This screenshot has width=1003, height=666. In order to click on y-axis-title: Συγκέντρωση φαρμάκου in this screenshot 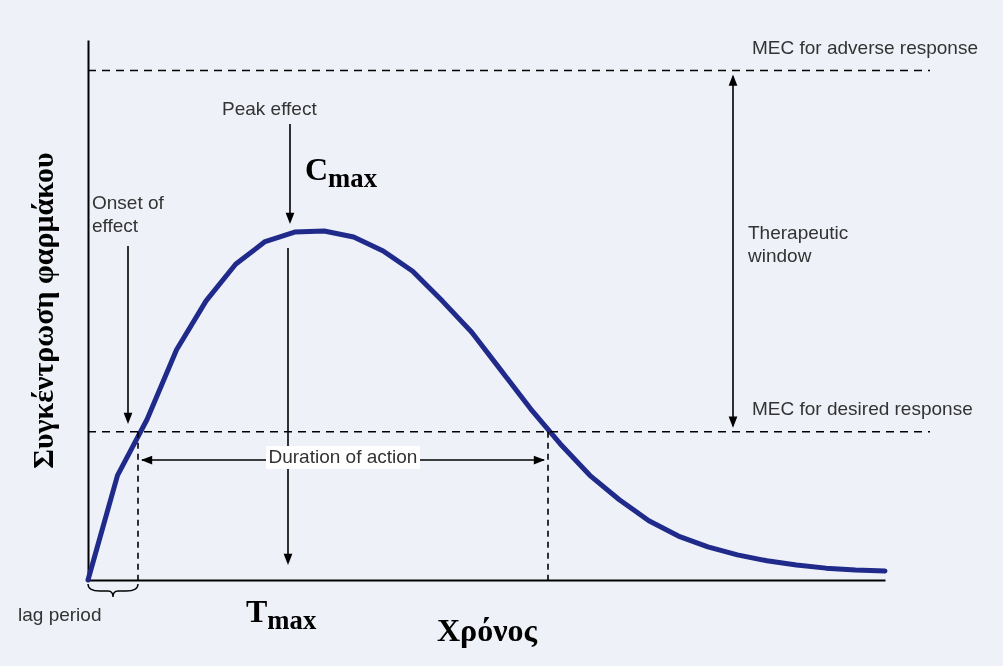, I will do `click(42, 310)`.